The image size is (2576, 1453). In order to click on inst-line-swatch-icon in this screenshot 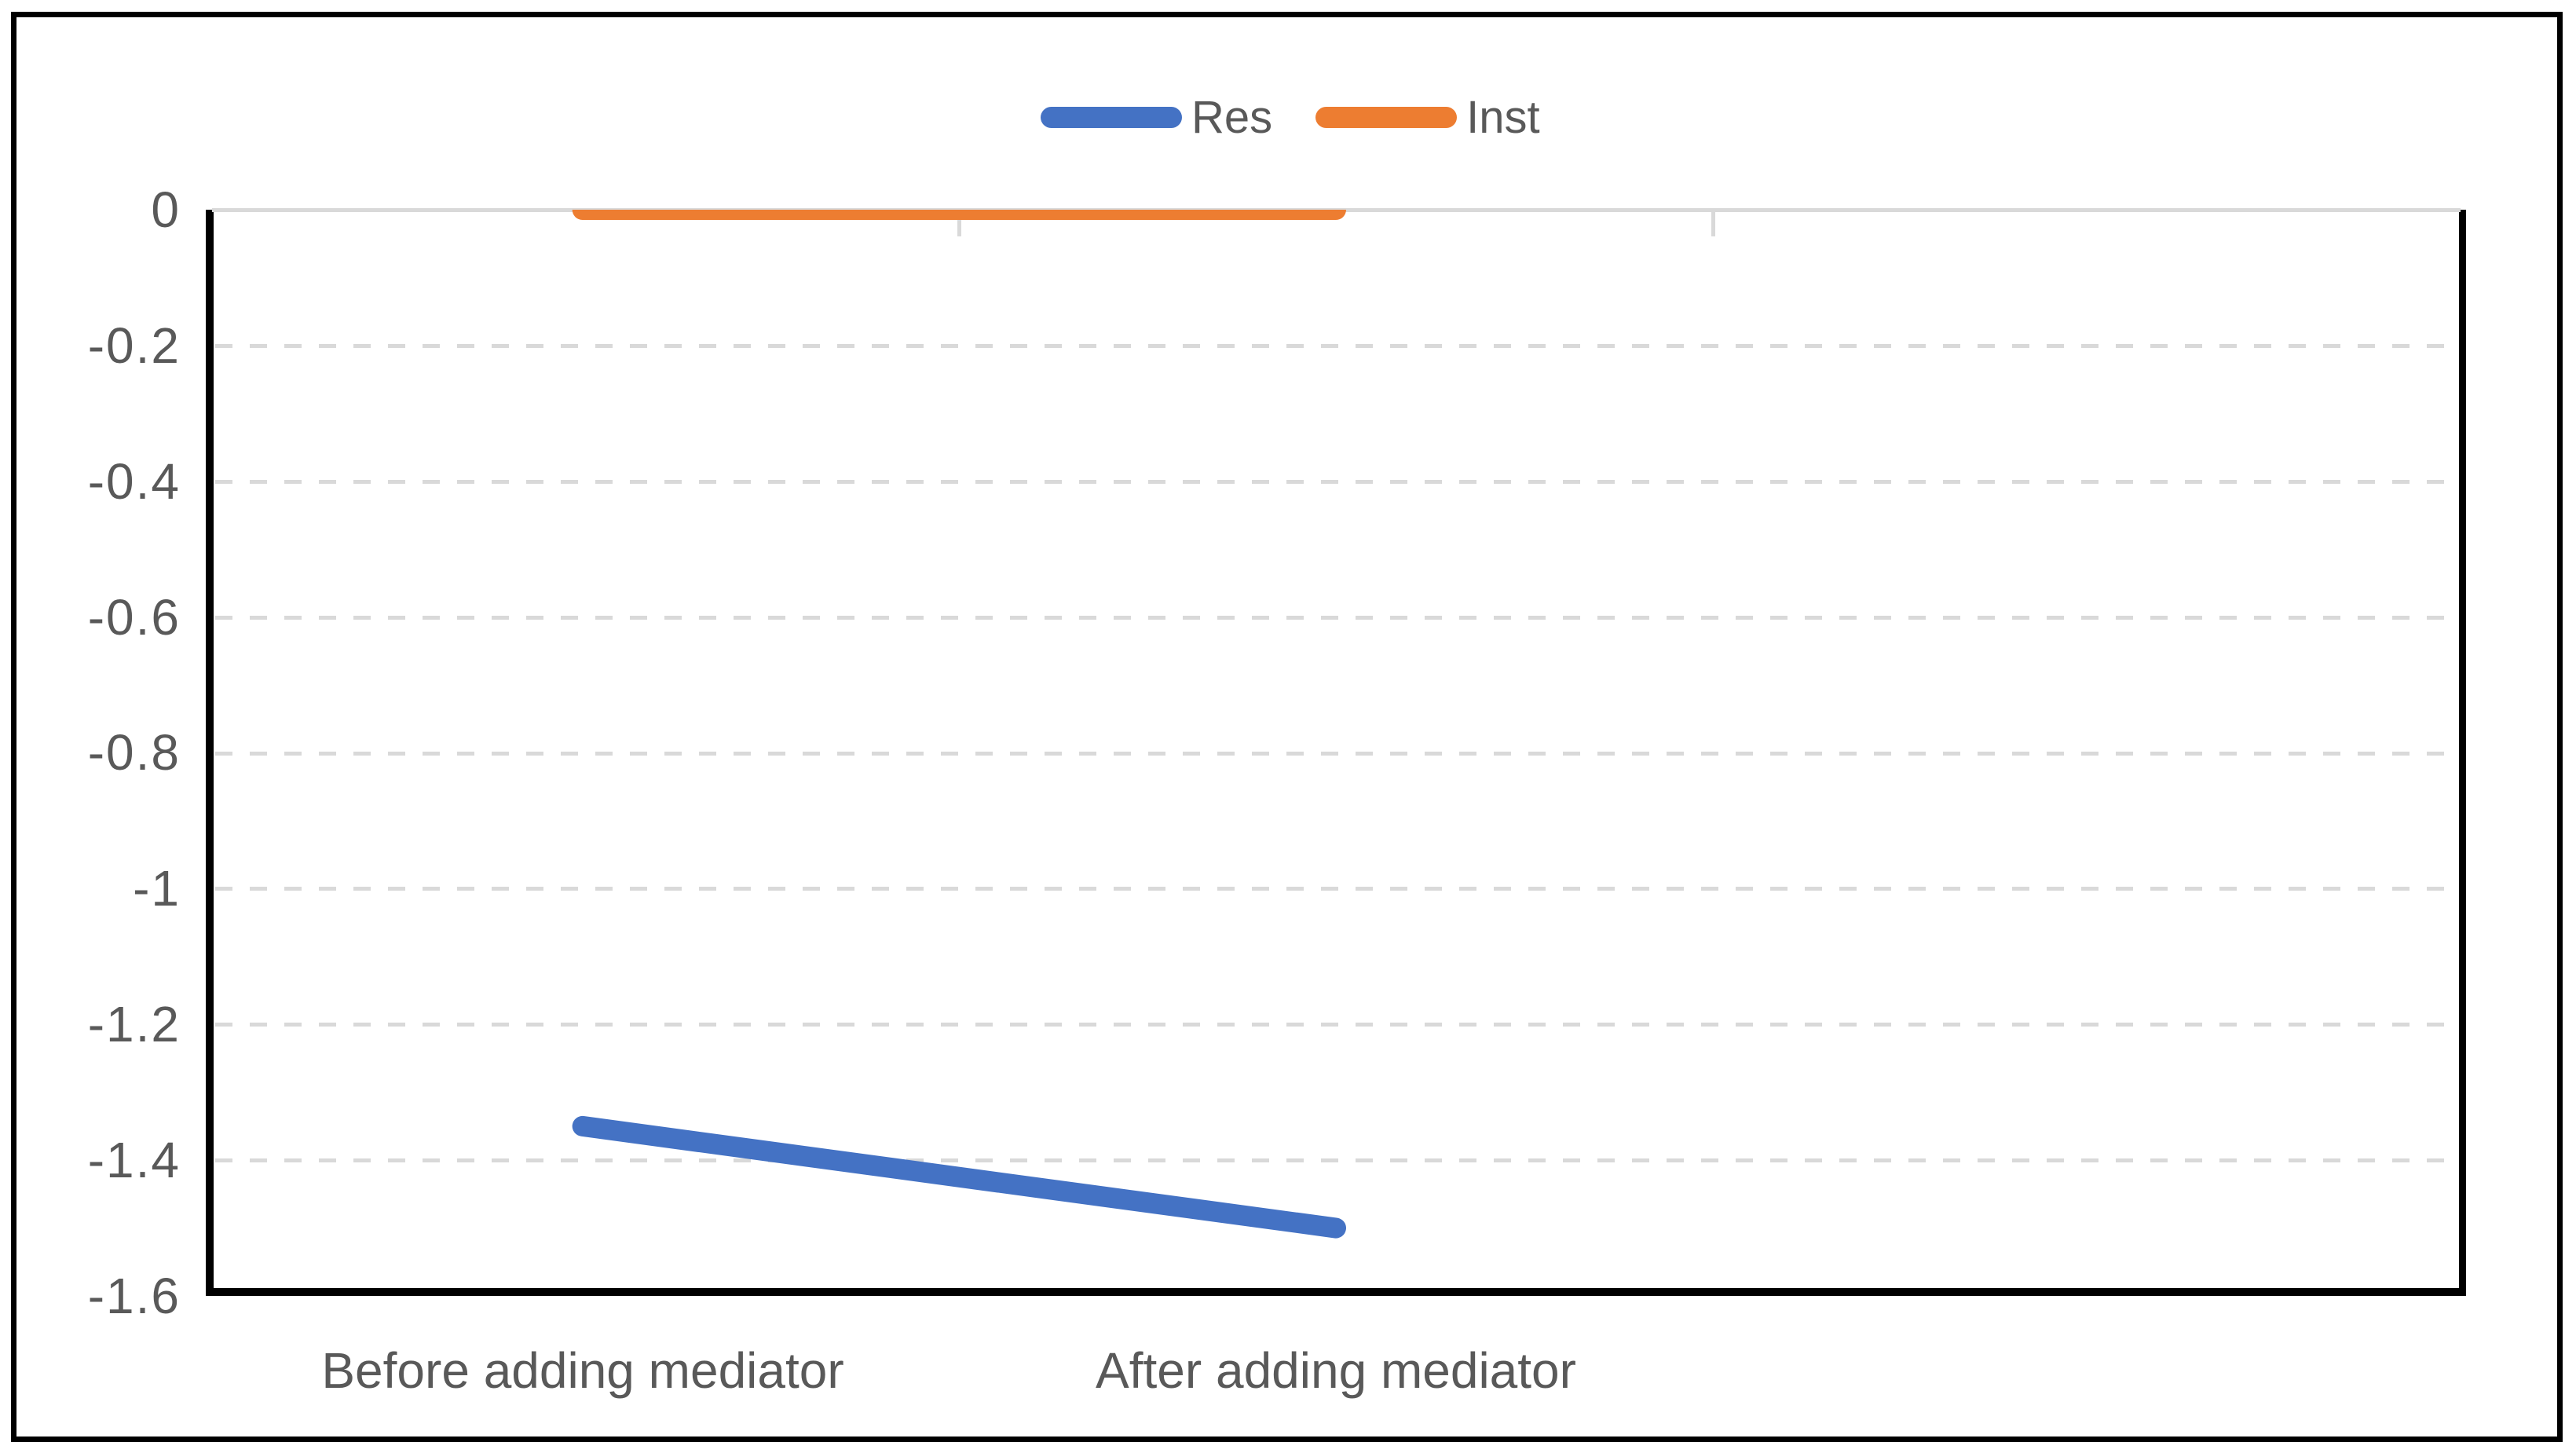, I will do `click(1387, 117)`.